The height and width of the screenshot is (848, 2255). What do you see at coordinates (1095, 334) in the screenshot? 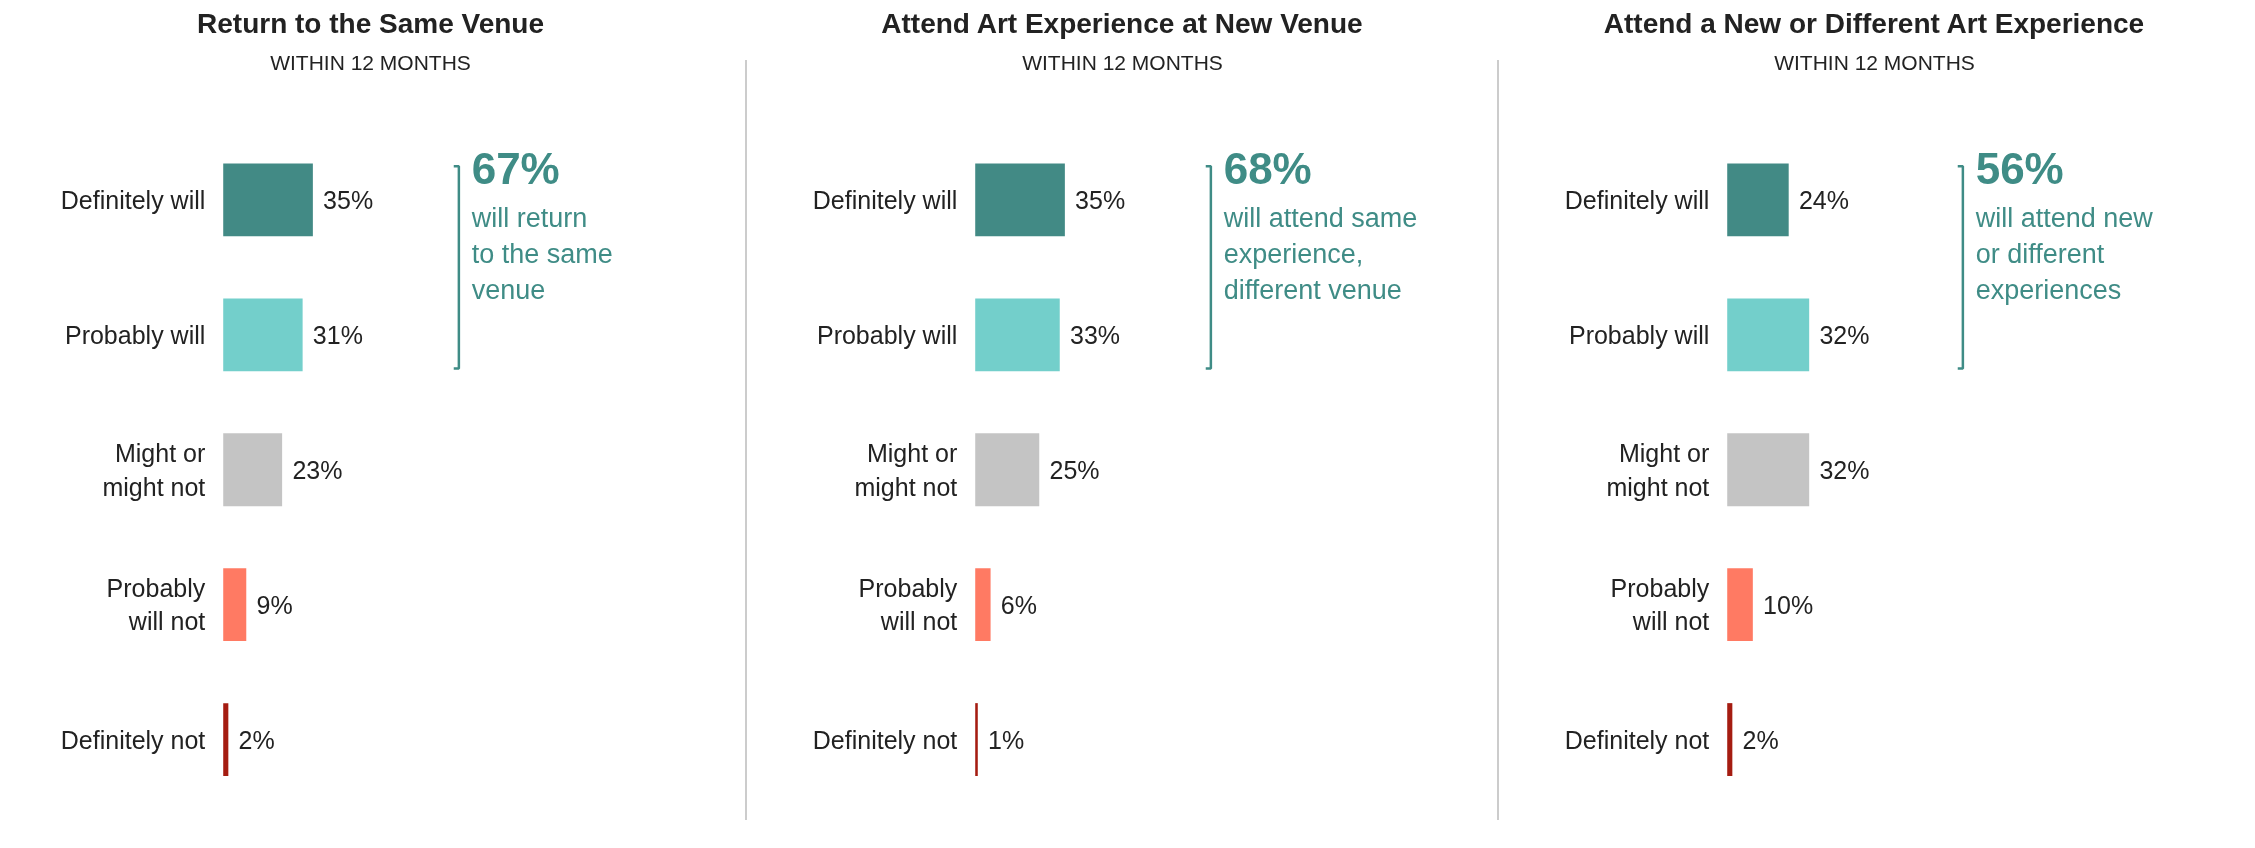
I see `data-label: 33%` at bounding box center [1095, 334].